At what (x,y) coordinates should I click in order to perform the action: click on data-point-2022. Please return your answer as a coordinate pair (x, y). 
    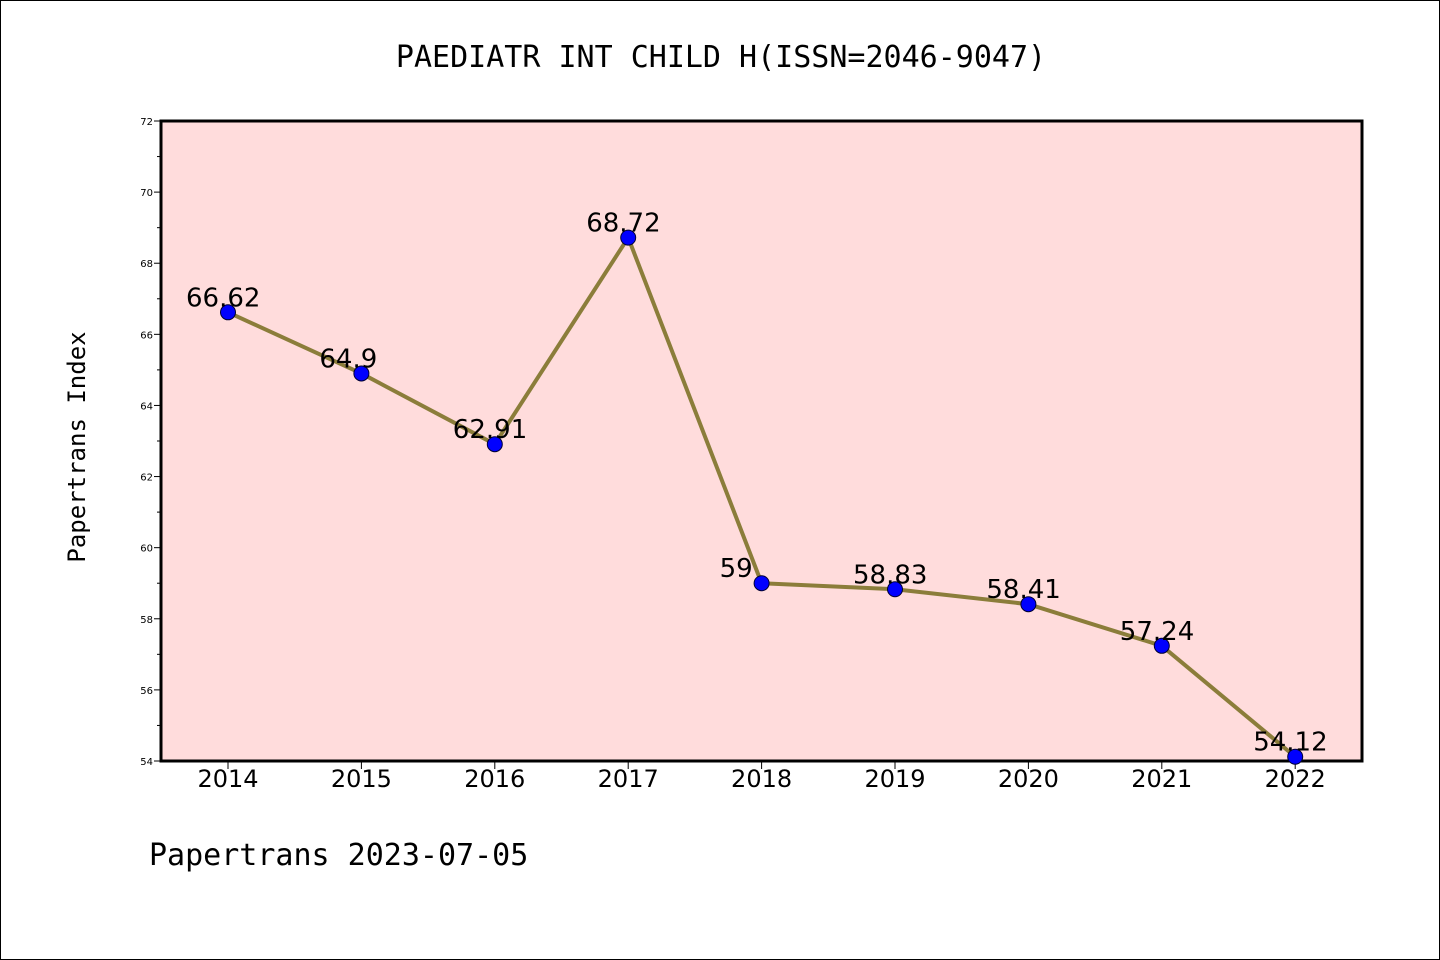
    Looking at the image, I should click on (1295, 756).